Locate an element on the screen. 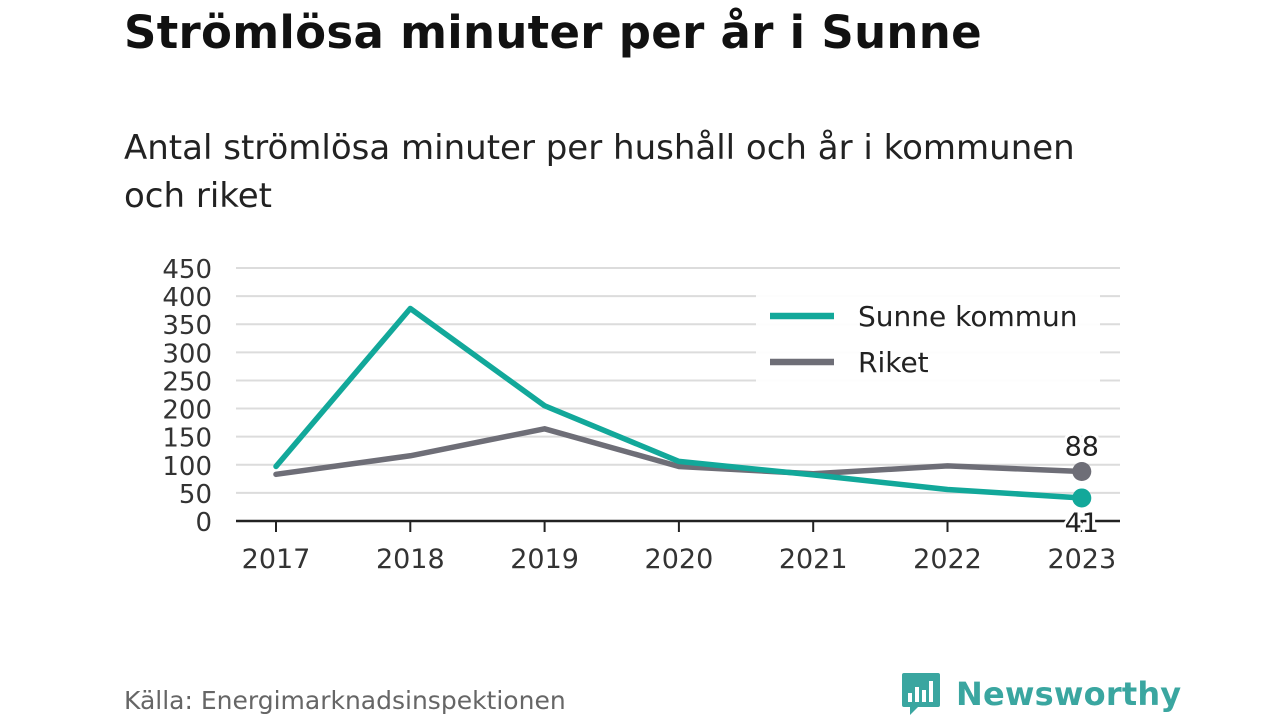 This screenshot has height=720, width=1280. end-label-halo: 41 is located at coordinates (1082, 523).